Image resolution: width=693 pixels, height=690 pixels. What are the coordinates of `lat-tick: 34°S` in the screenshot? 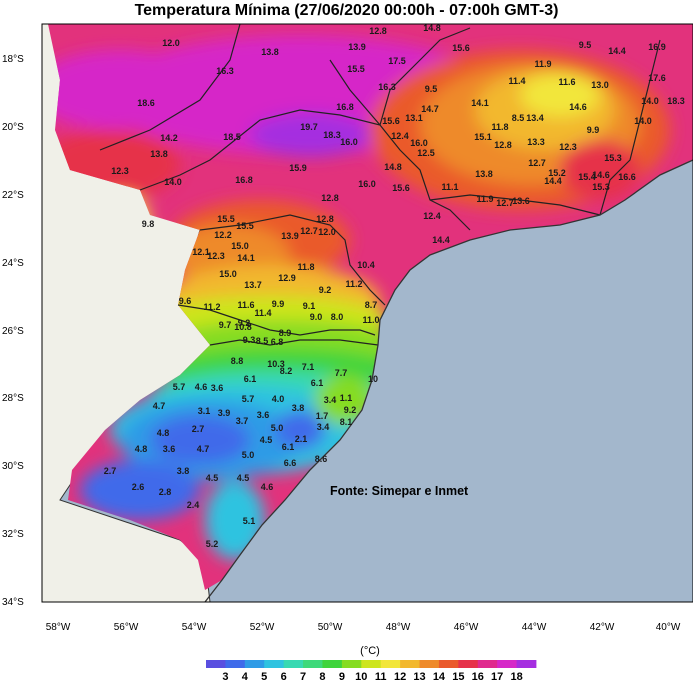 It's located at (13, 602).